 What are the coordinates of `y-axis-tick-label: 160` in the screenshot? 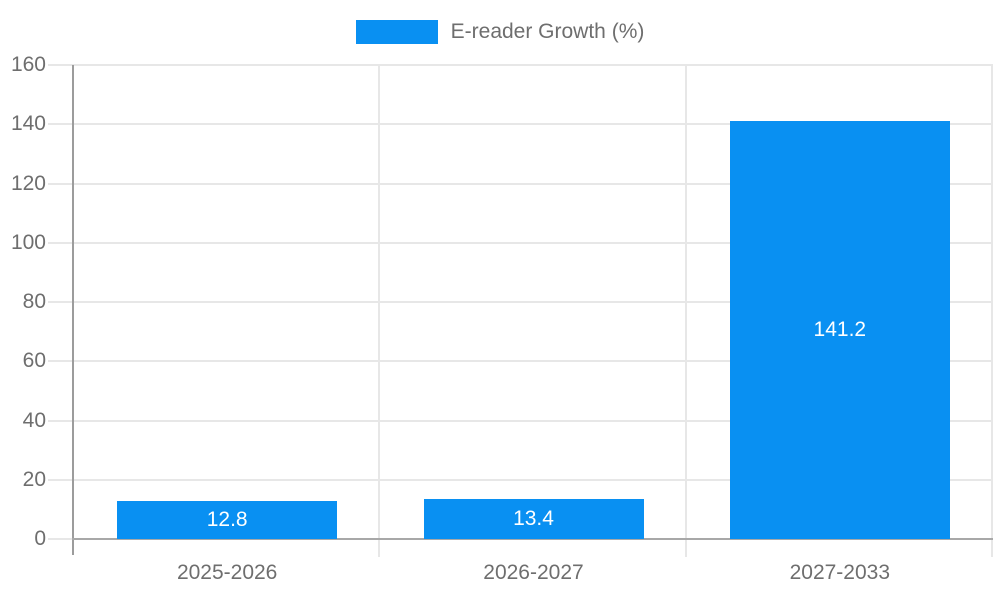 It's located at (28, 64).